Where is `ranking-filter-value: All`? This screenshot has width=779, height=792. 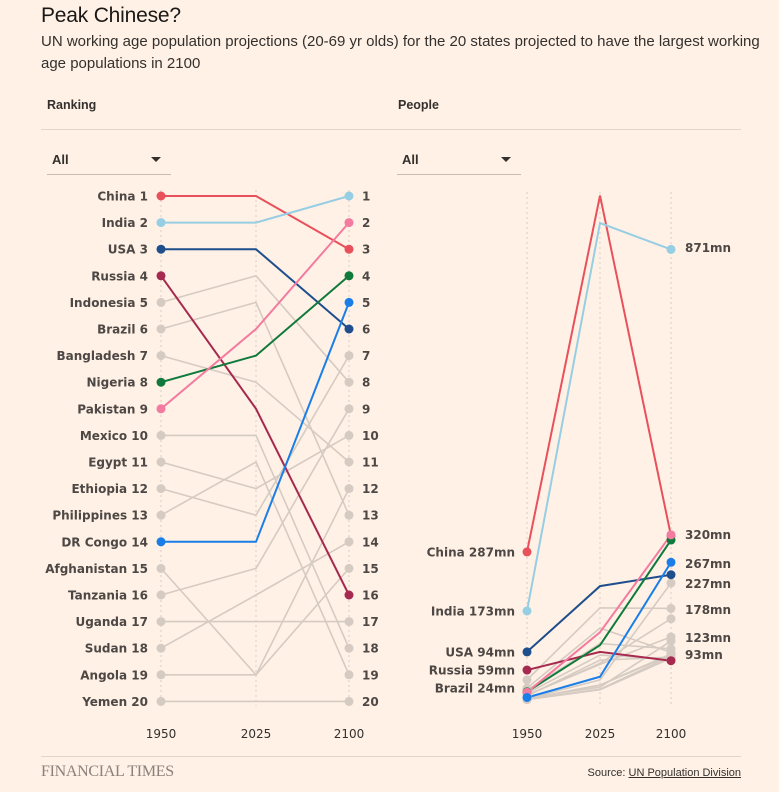
ranking-filter-value: All is located at coordinates (60, 159).